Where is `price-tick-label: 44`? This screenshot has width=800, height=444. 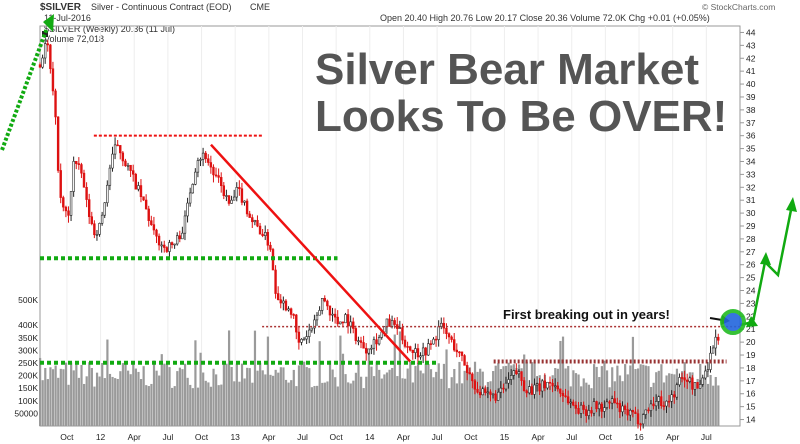 price-tick-label: 44 is located at coordinates (751, 32).